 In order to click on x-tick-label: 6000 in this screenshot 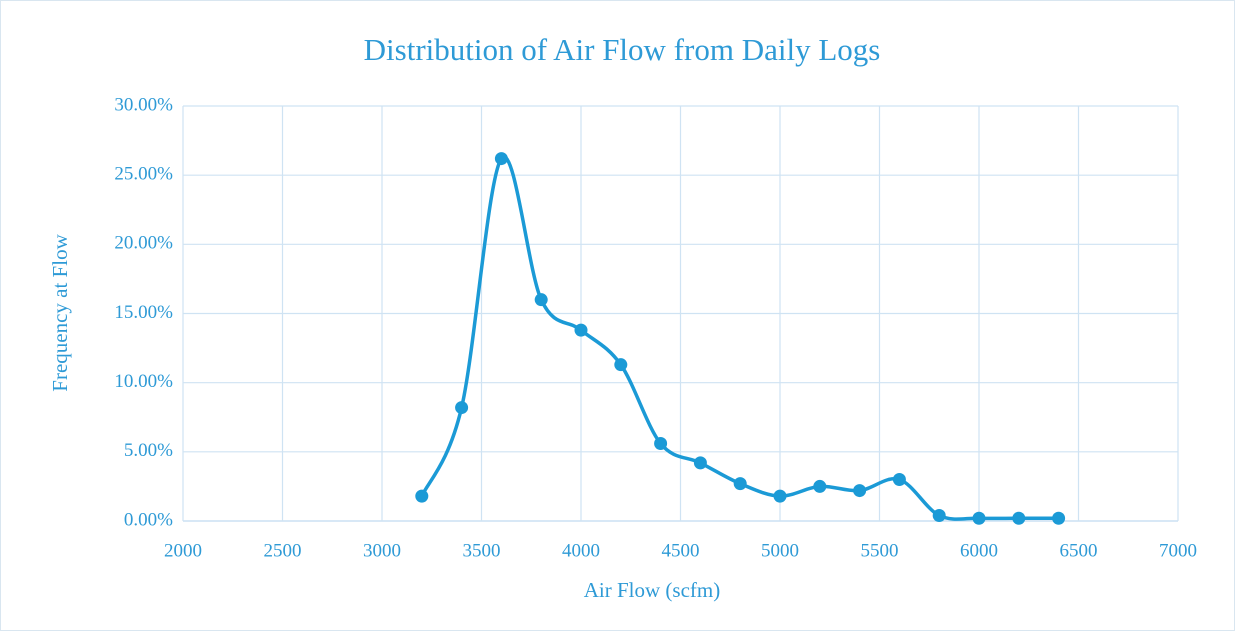, I will do `click(979, 550)`.